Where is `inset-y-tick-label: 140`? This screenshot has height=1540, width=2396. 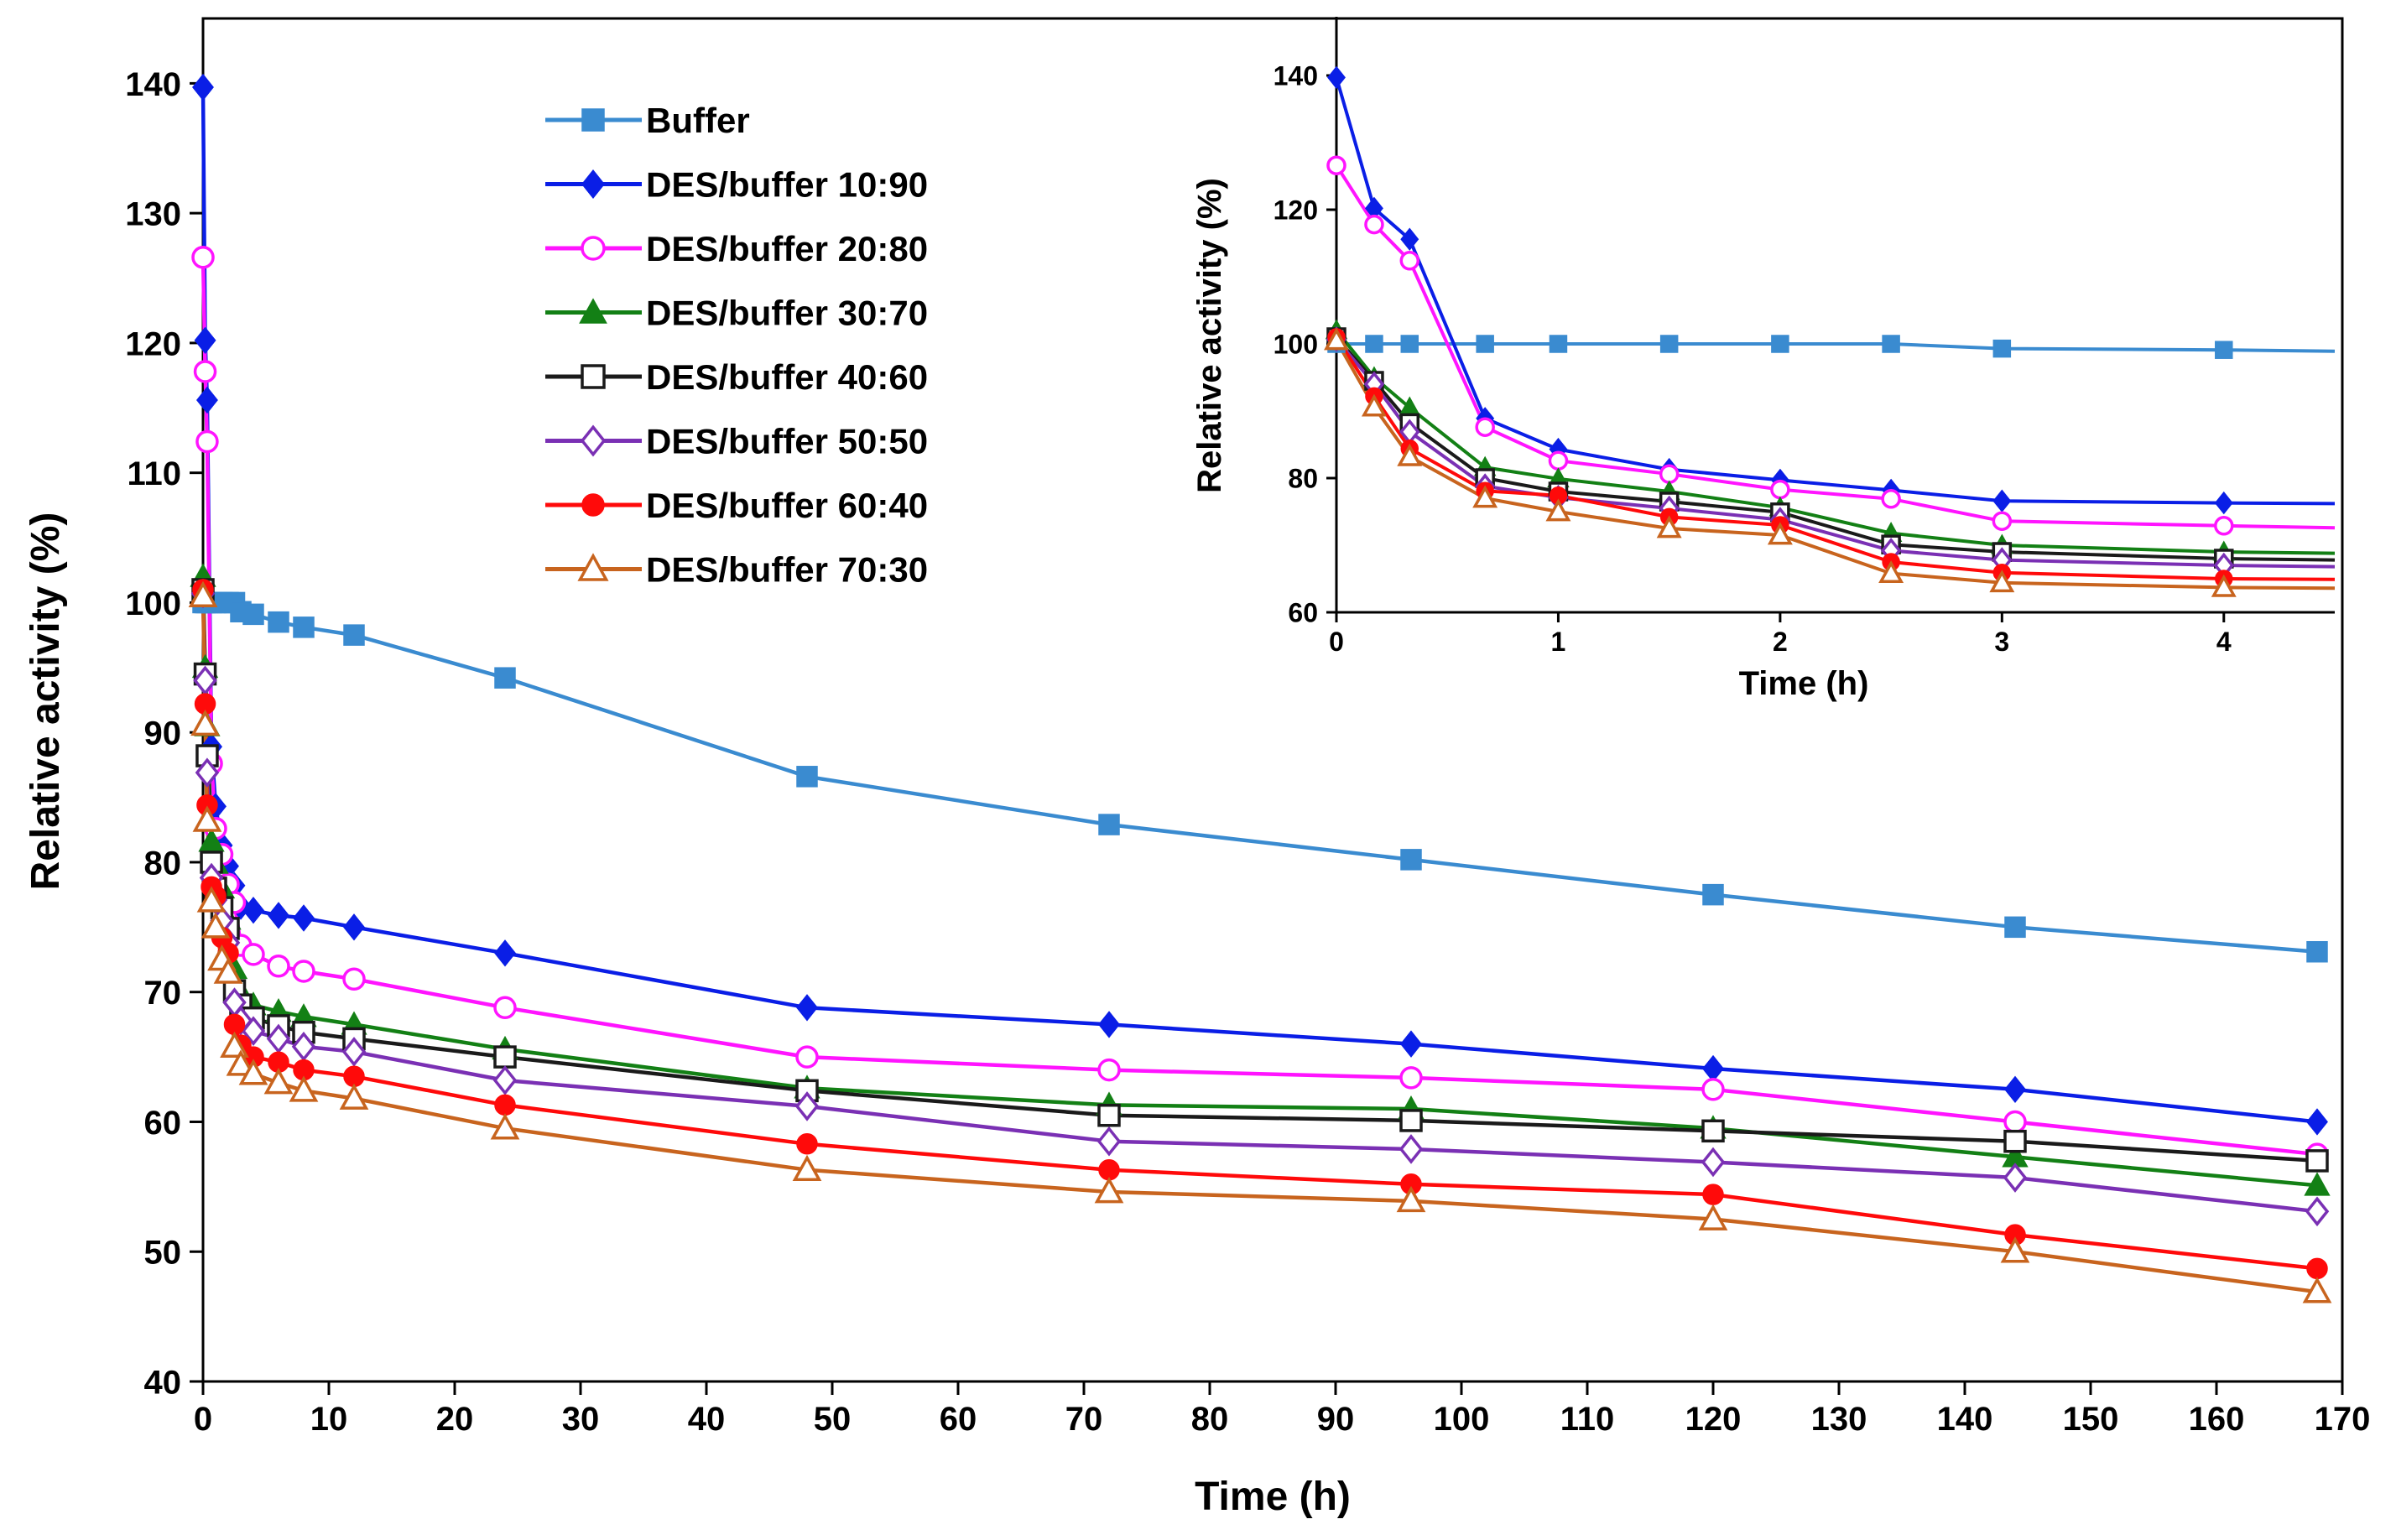 inset-y-tick-label: 140 is located at coordinates (1296, 76).